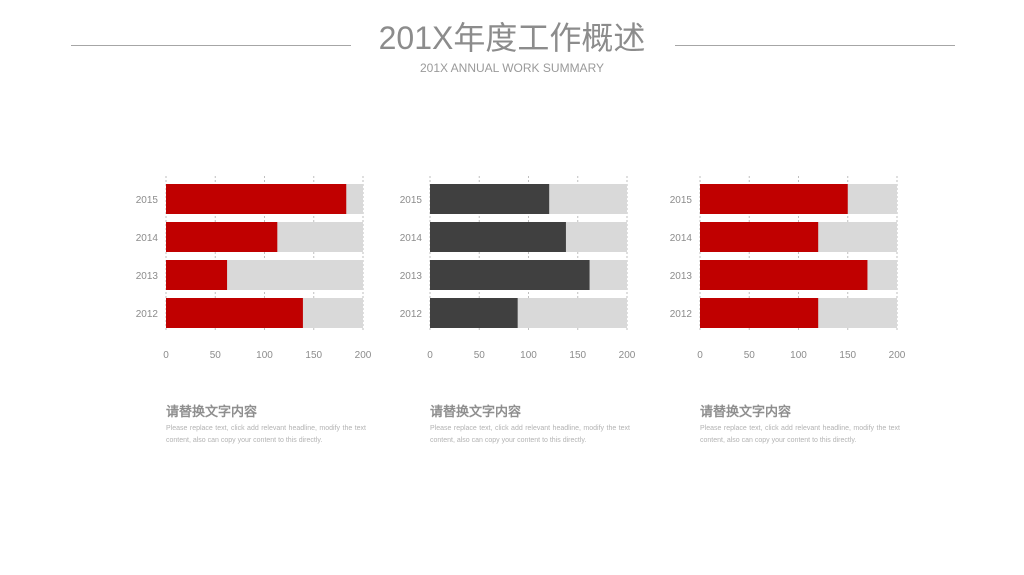 The height and width of the screenshot is (575, 1024). What do you see at coordinates (212, 411) in the screenshot?
I see `caption-title-1: 请替换文字内容` at bounding box center [212, 411].